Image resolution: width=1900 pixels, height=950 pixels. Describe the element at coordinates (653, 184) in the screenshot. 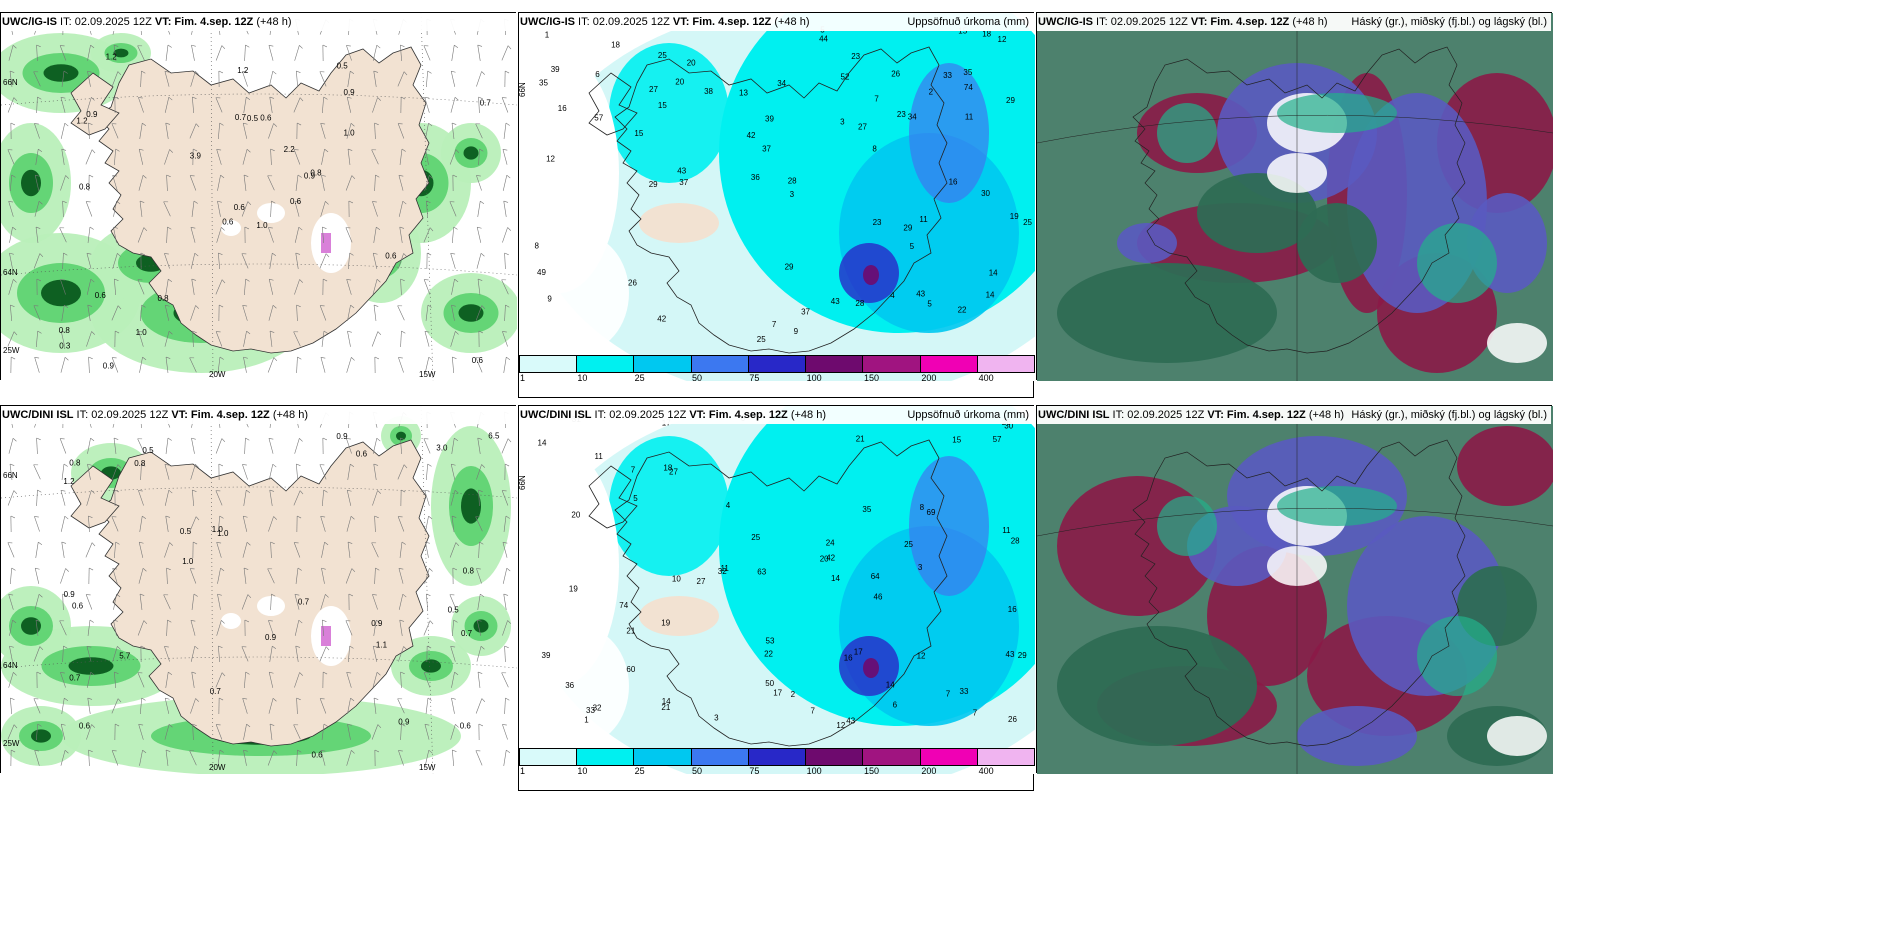

I see `precip-value-label: 29` at that location.